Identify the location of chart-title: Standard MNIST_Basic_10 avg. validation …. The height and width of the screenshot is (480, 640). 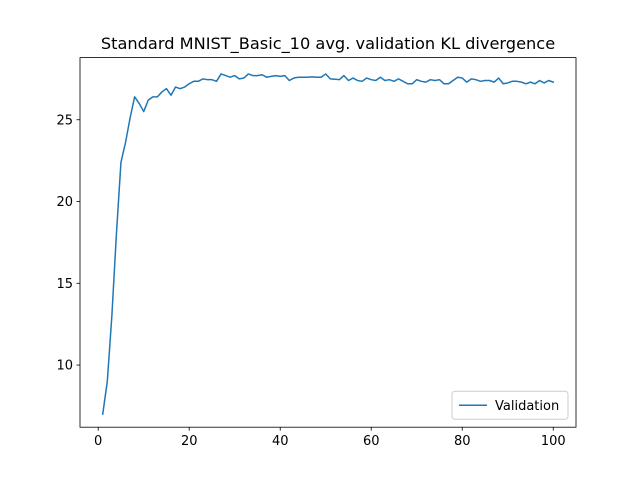
(328, 44).